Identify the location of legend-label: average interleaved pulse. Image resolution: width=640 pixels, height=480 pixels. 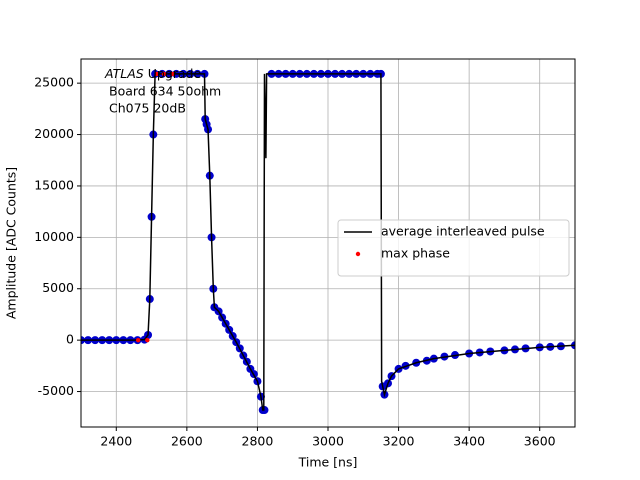
(463, 231).